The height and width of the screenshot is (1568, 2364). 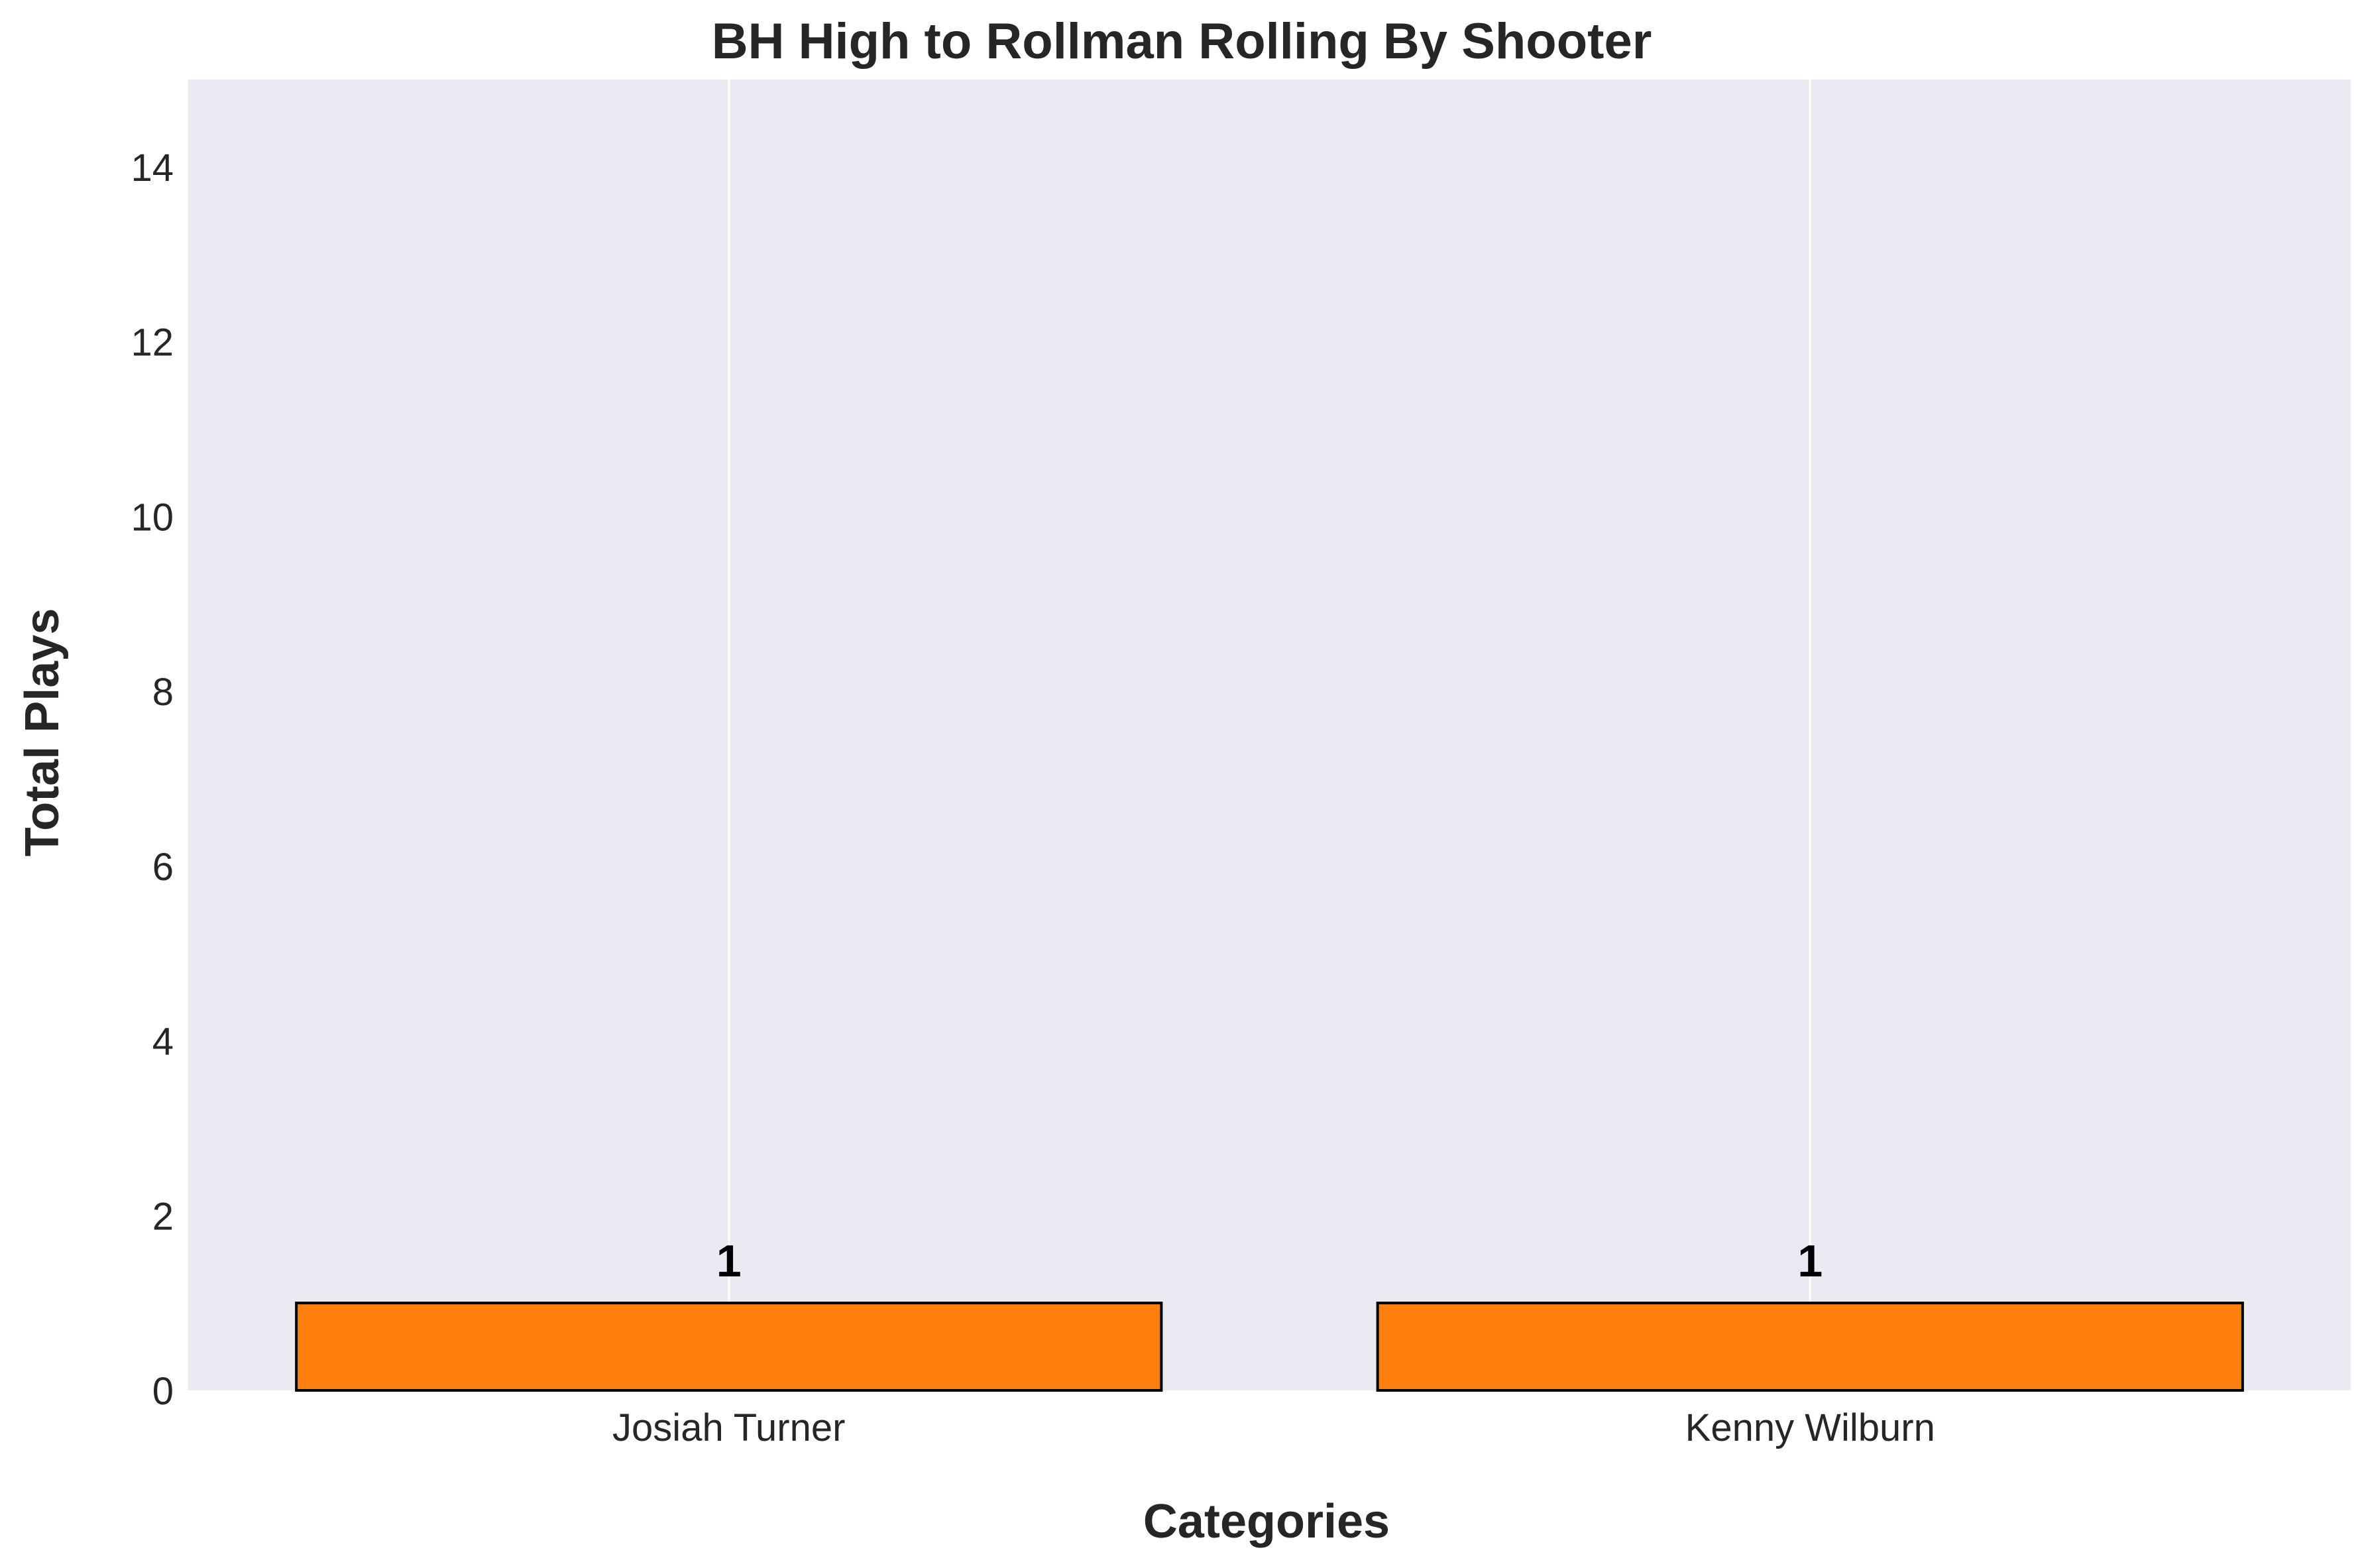 I want to click on y-tick-label: 4, so click(x=163, y=1043).